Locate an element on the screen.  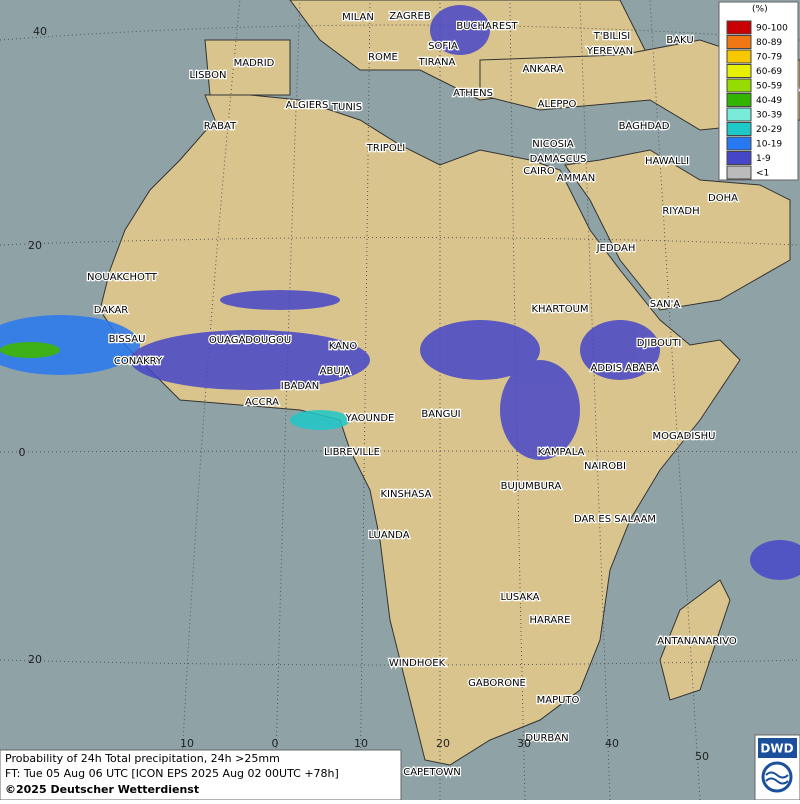
city-label: IBADAN is located at coordinates (300, 386).